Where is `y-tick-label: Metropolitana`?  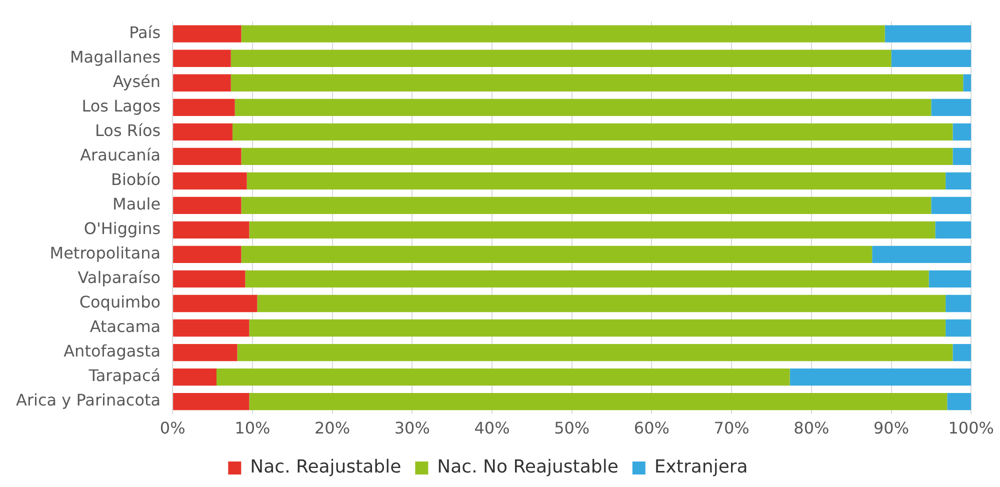 y-tick-label: Metropolitana is located at coordinates (105, 253).